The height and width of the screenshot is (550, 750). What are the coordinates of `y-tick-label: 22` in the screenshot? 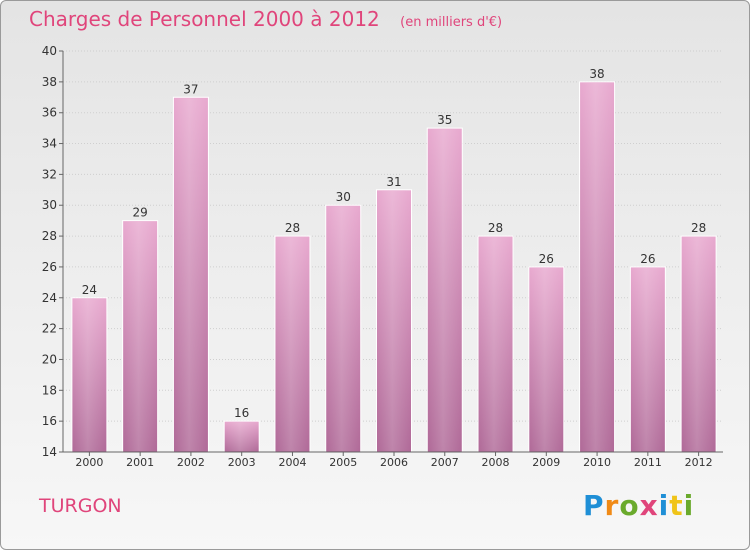 It's located at (49, 329).